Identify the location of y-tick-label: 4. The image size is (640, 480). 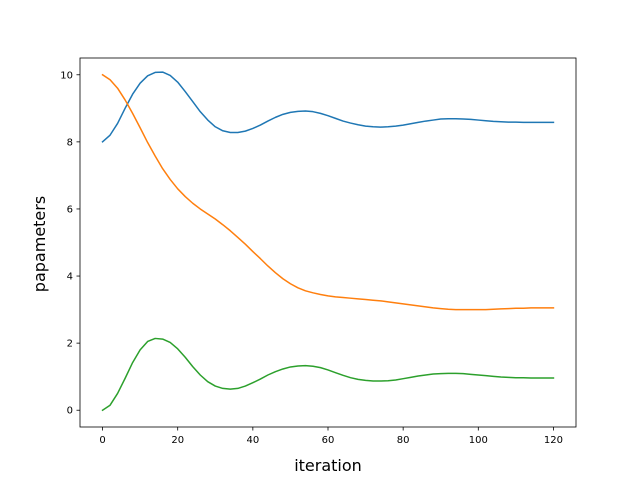
(70, 277).